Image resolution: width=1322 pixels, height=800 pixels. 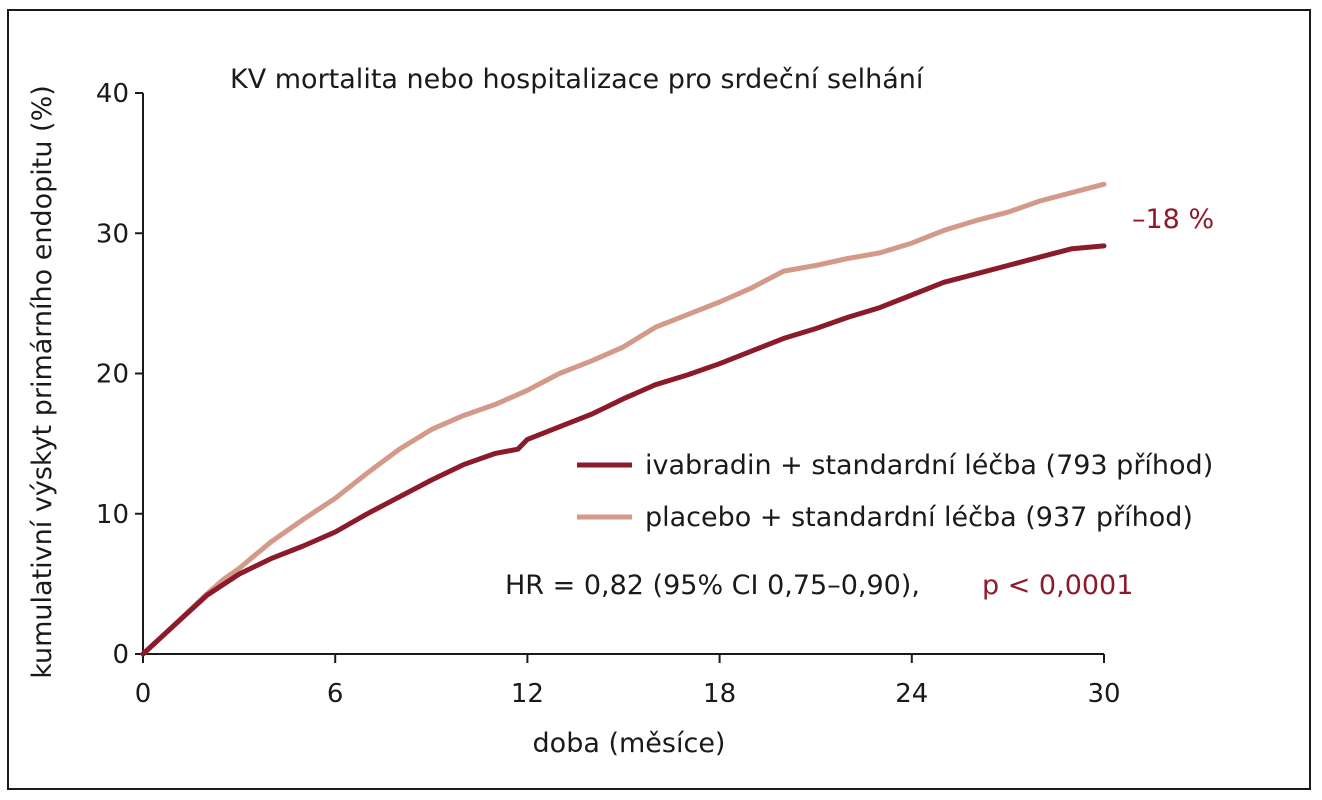 I want to click on x-ticks: 0 6 12 18 24 30, so click(x=628, y=681).